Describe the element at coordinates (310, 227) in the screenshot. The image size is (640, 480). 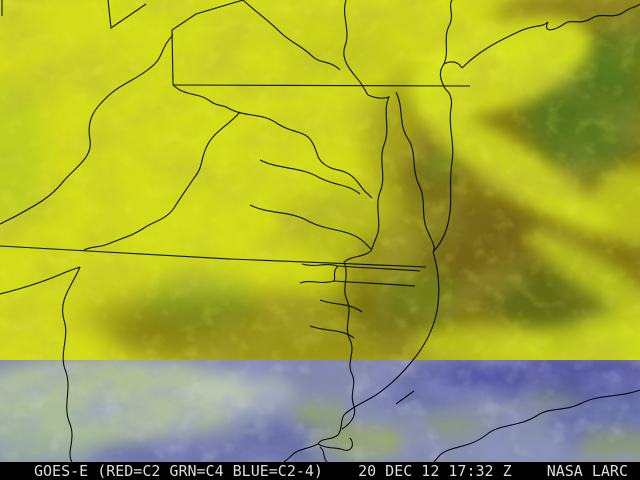
I see `boundary-james-river` at that location.